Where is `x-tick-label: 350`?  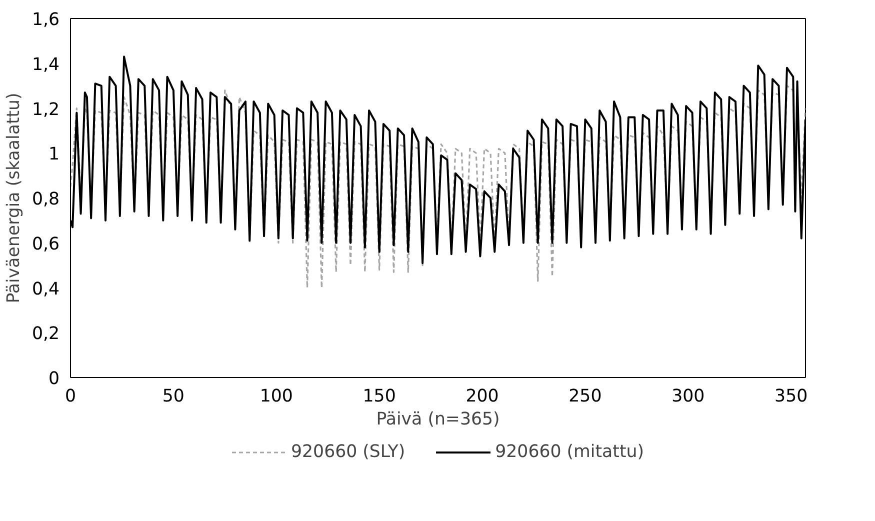
x-tick-label: 350 is located at coordinates (791, 396).